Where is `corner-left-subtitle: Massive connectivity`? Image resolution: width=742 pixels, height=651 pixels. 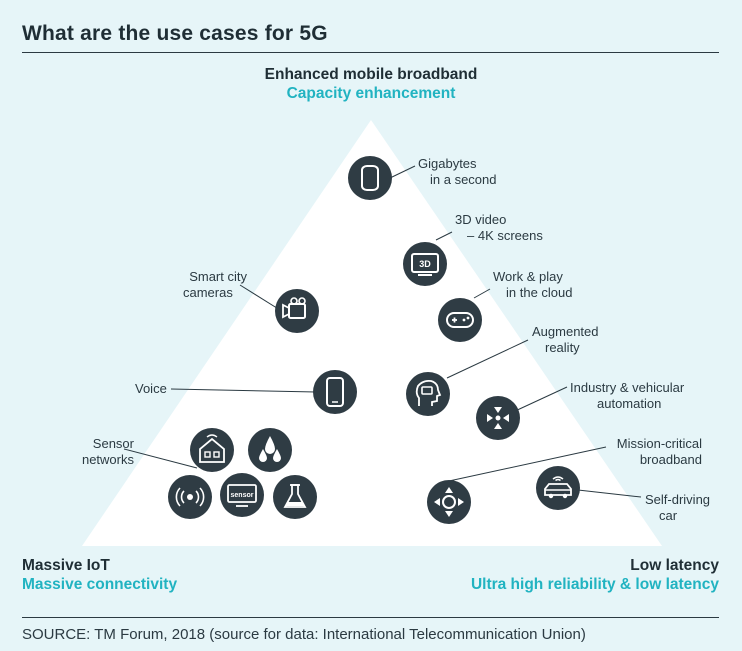
corner-left-subtitle: Massive connectivity is located at coordinates (100, 584).